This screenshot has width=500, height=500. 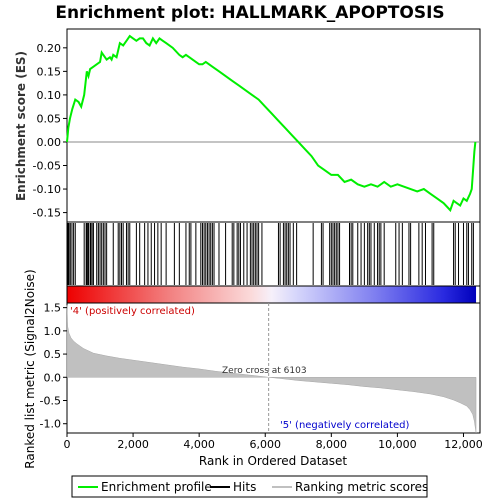 I want to click on metric-ytick-label: 1.5, so click(x=53, y=308).